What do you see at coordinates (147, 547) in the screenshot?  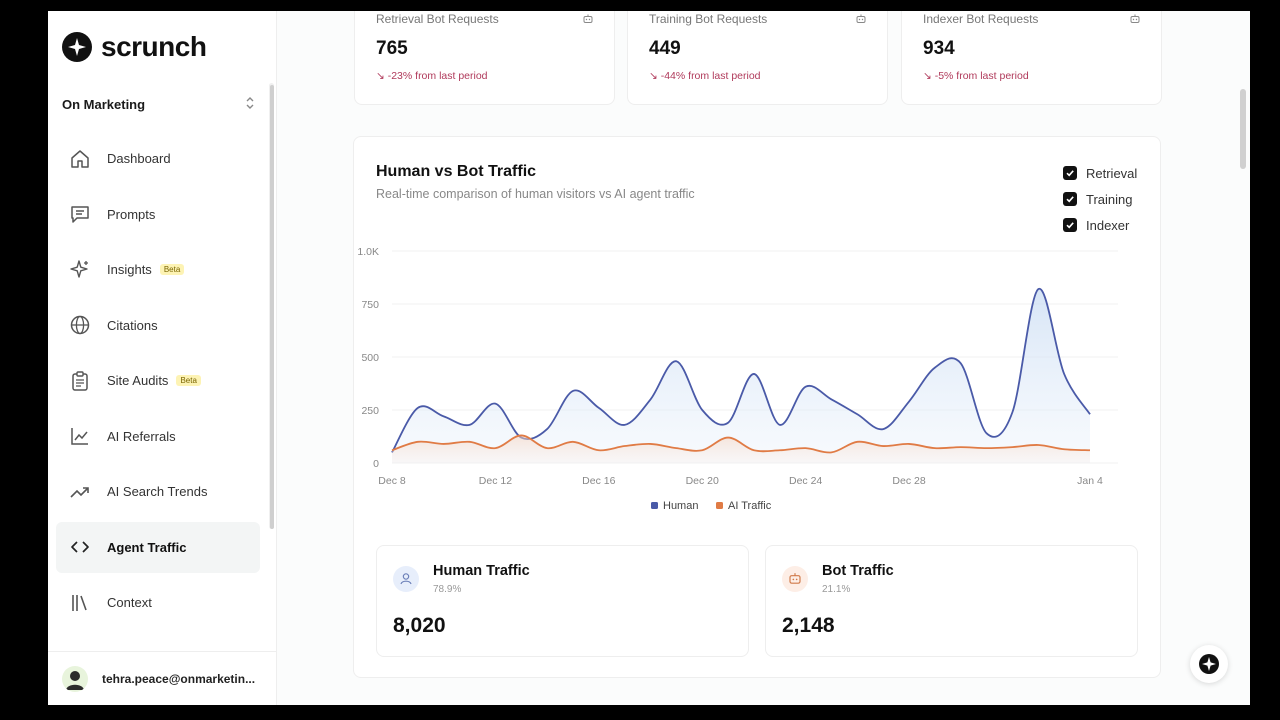 I see `sidebar-item-label: Agent Traffic` at bounding box center [147, 547].